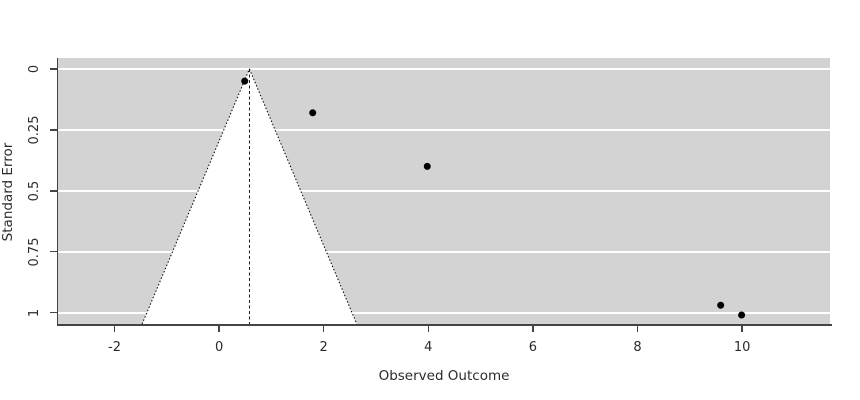  I want to click on funnel-border-right, so click(303, 196).